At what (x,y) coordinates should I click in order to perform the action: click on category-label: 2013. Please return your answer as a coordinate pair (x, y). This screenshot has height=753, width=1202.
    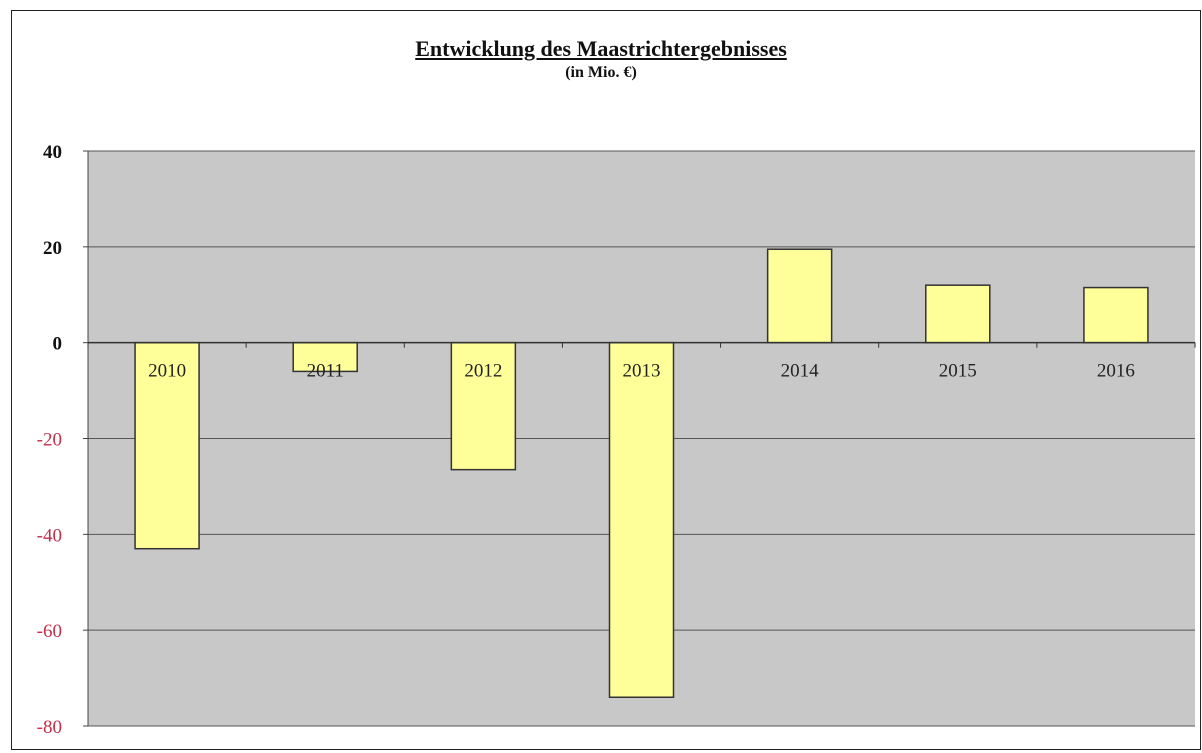
    Looking at the image, I should click on (642, 371).